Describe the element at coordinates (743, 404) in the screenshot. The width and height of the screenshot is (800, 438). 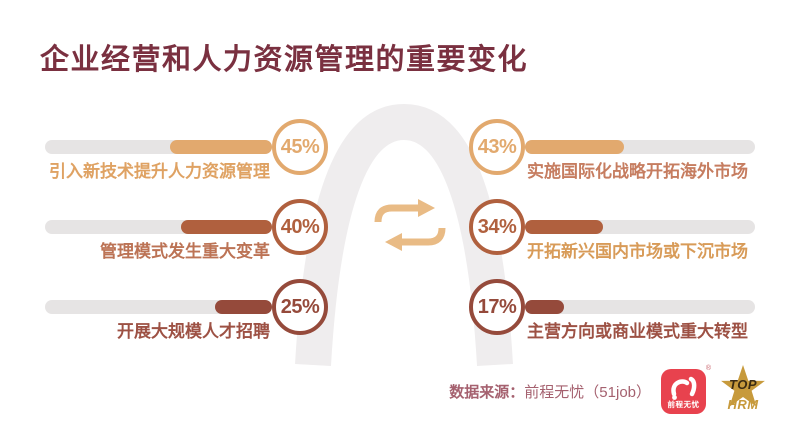
I see `tophrm-hrm-text: HRM` at that location.